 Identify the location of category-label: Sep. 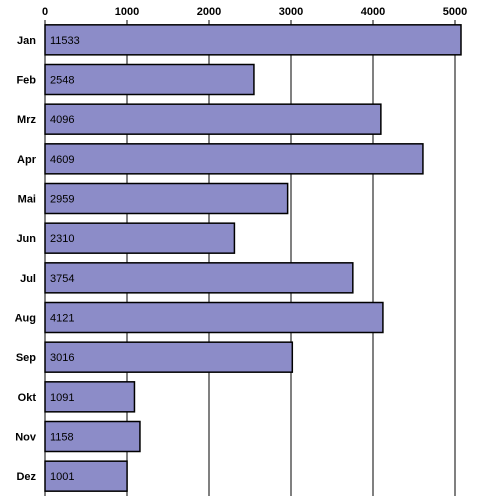
(26, 358).